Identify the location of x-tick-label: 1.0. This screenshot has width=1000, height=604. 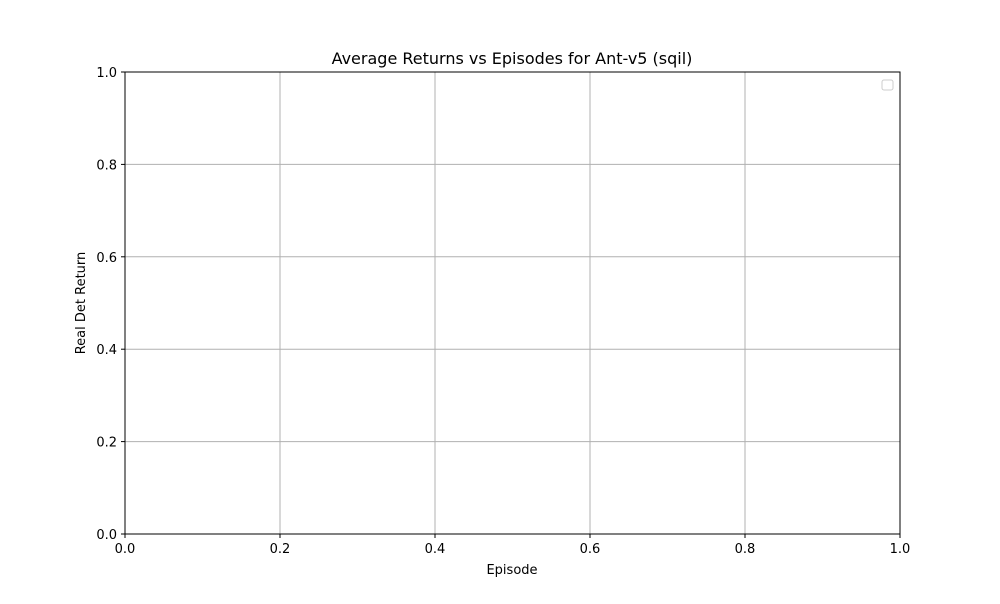
(900, 549).